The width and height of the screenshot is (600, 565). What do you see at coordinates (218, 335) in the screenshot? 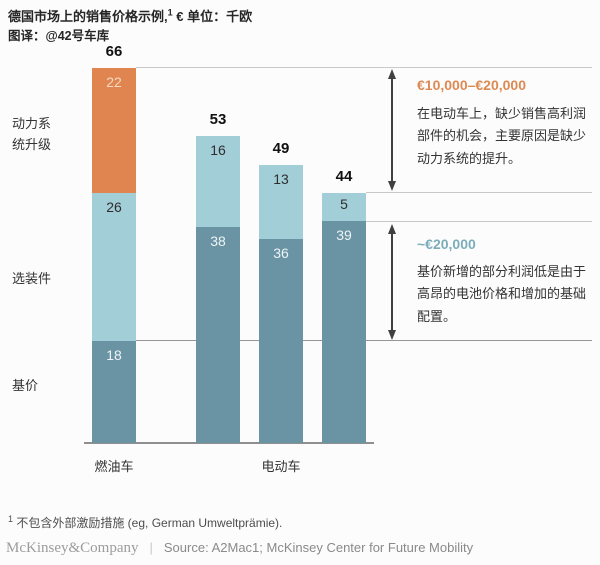
I see `bar-segment-base-price: 38` at bounding box center [218, 335].